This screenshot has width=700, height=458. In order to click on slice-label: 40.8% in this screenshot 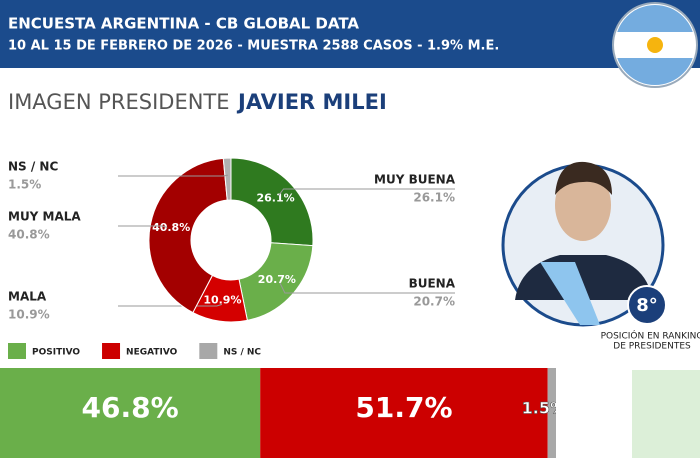, I will do `click(171, 227)`.